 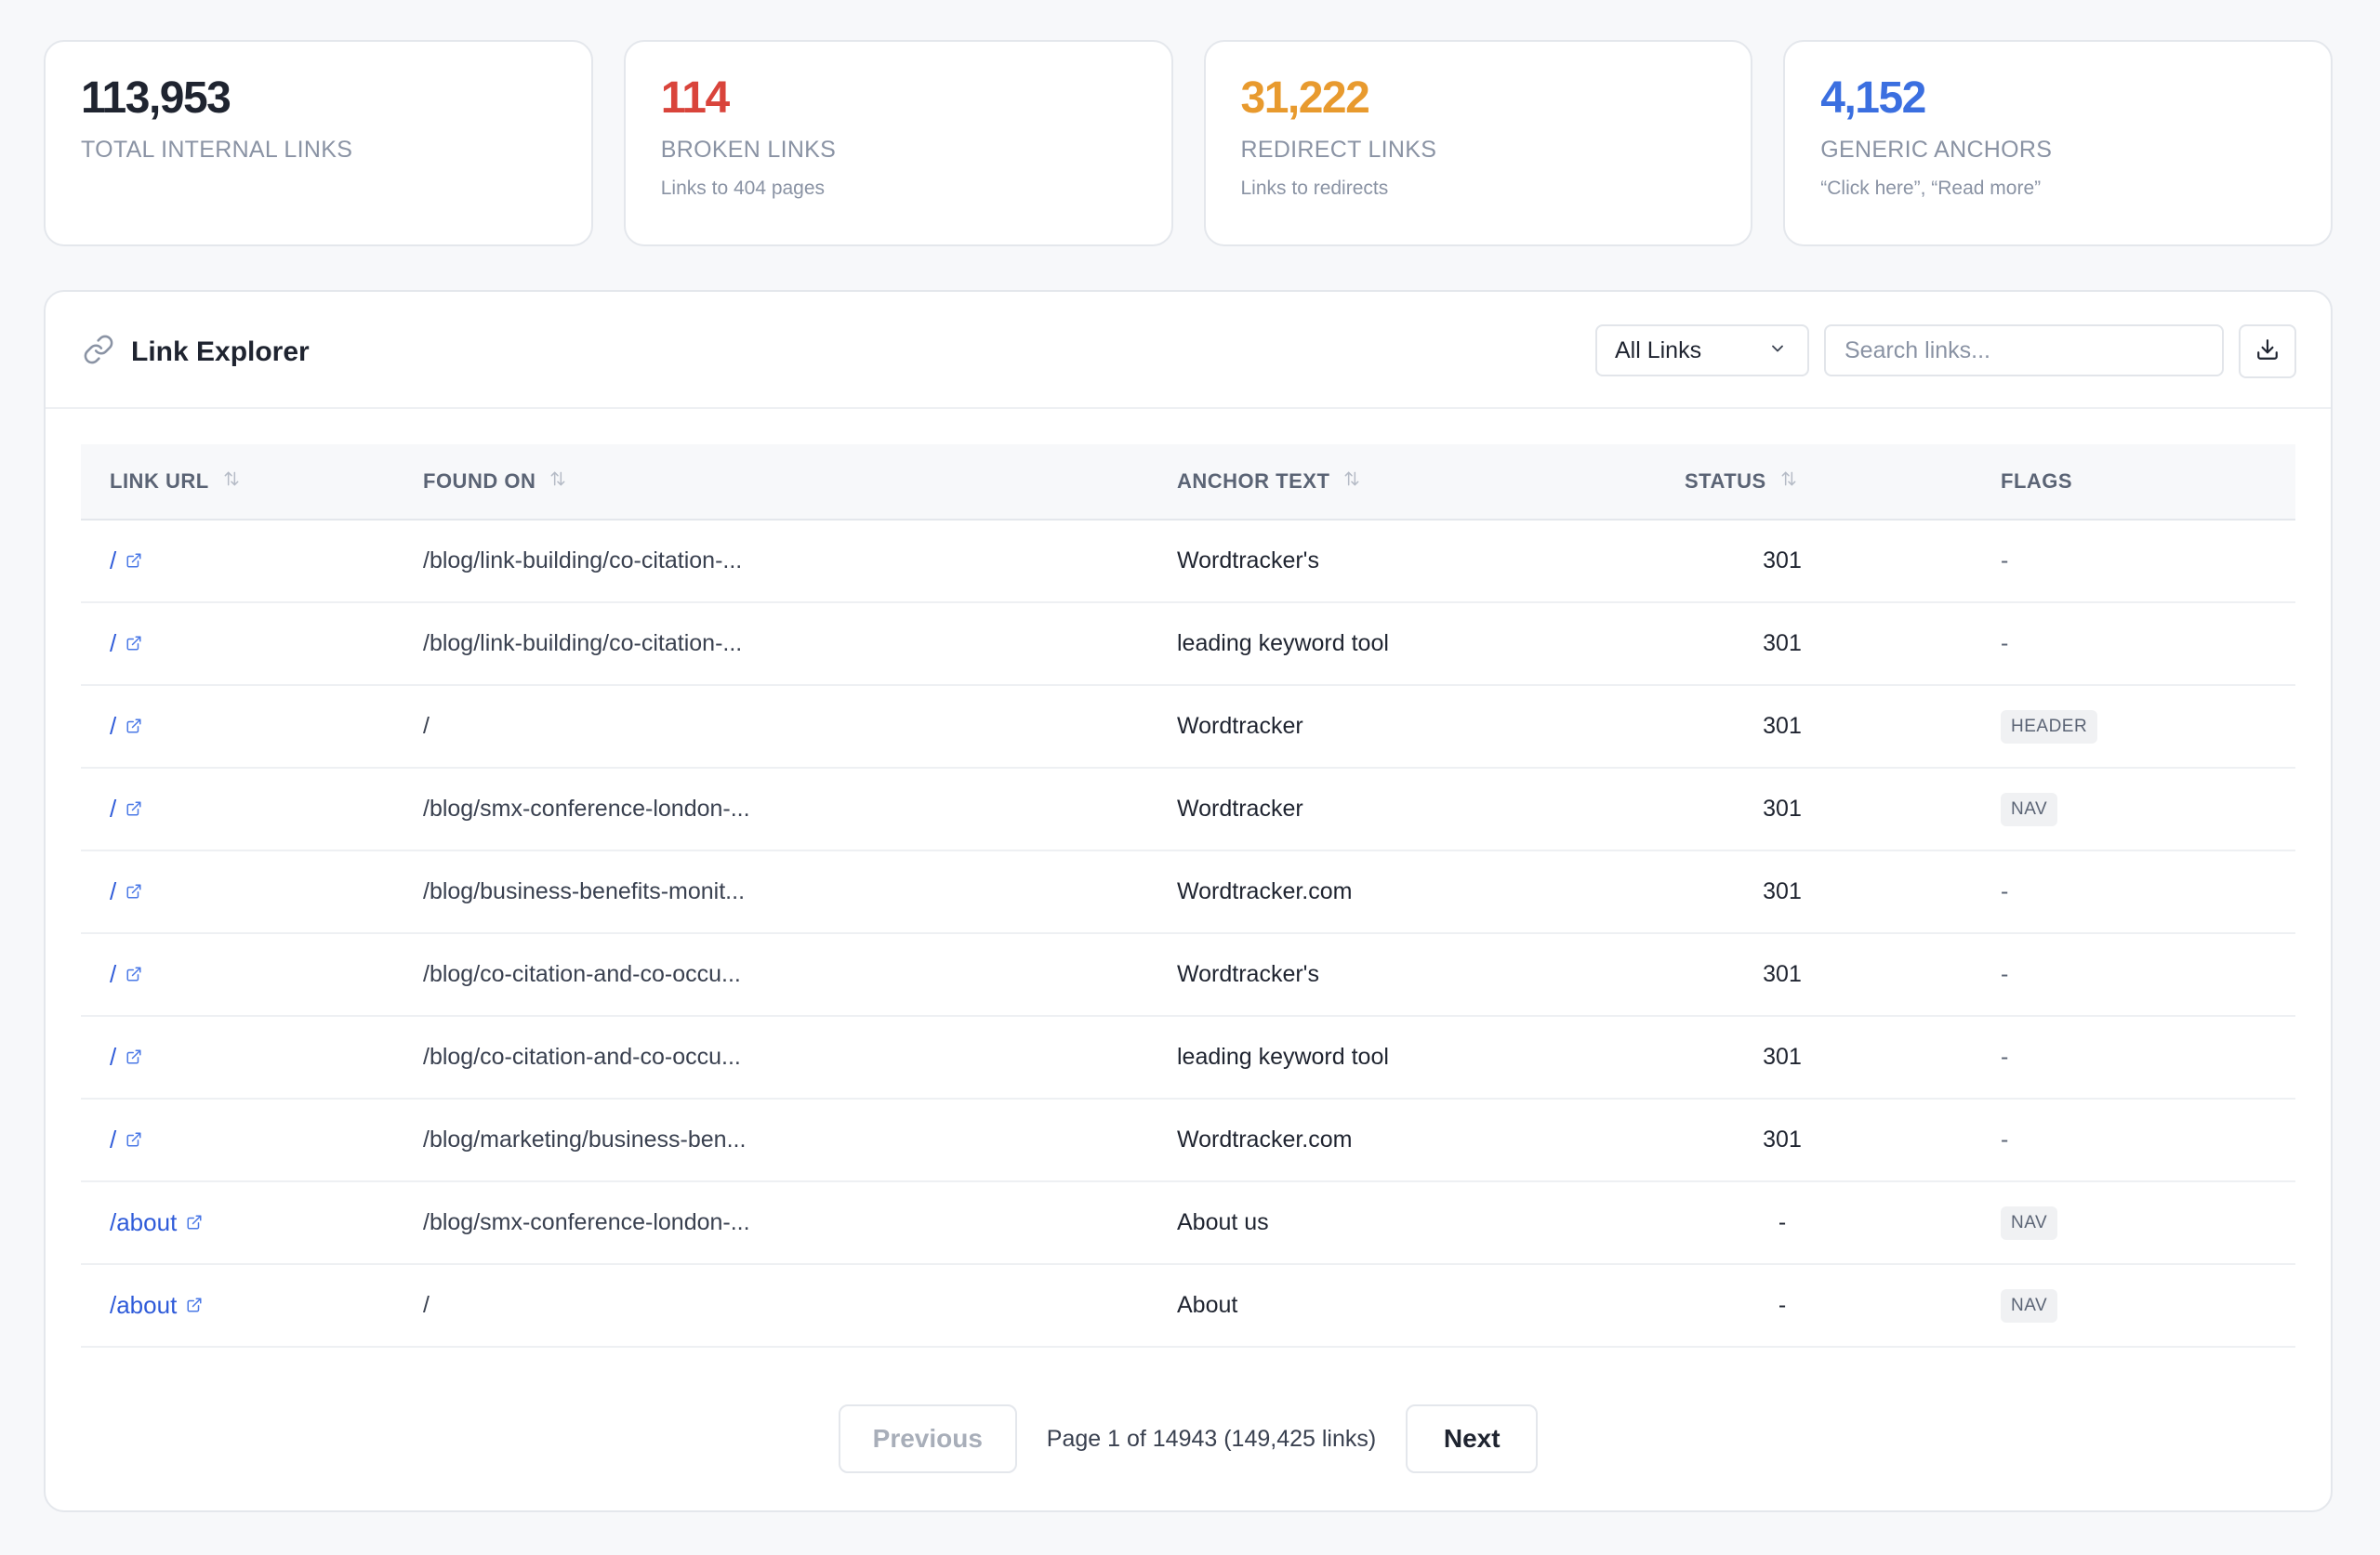 What do you see at coordinates (1211, 1438) in the screenshot?
I see `page-info: Page 1 of 14943 (149,425 links)` at bounding box center [1211, 1438].